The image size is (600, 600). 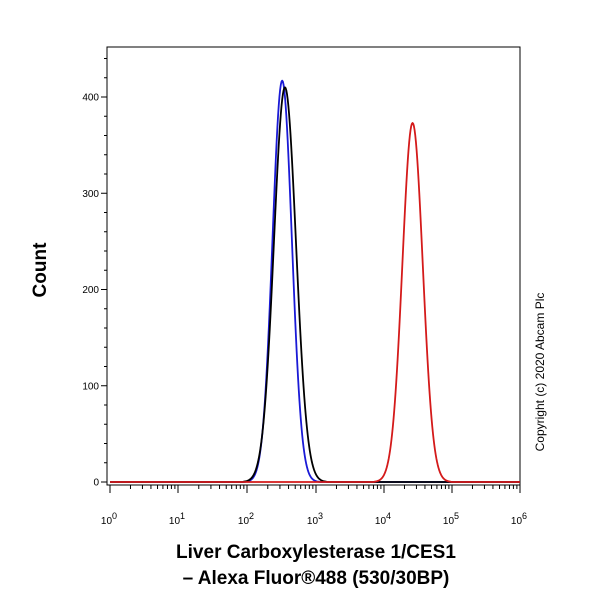 What do you see at coordinates (316, 578) in the screenshot?
I see `x-axis-title-line-2: – Alexa Fluor®488 (530/30BP)` at bounding box center [316, 578].